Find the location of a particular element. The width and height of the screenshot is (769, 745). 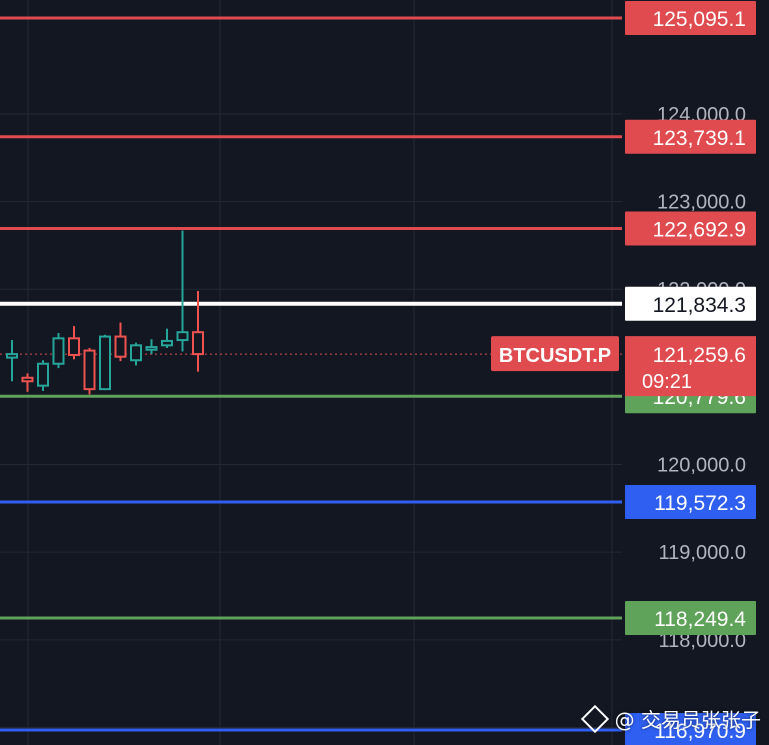

watermark: @ 交易员张张子 is located at coordinates (670, 718).